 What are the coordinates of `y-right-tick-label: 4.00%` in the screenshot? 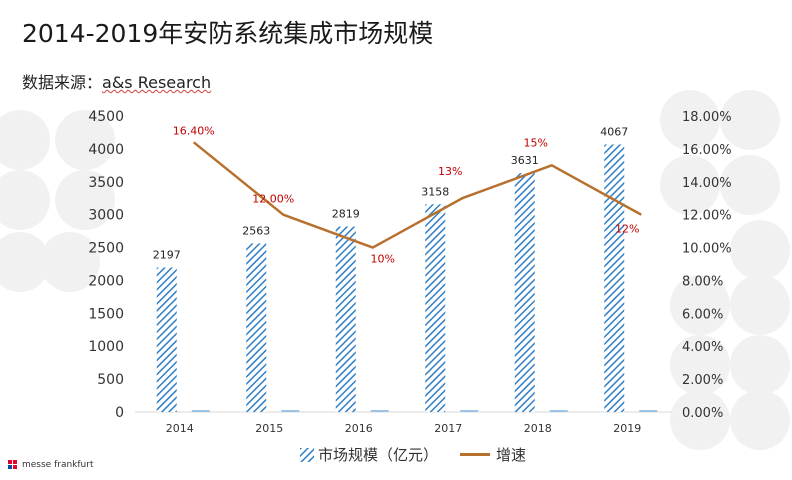 It's located at (702, 347).